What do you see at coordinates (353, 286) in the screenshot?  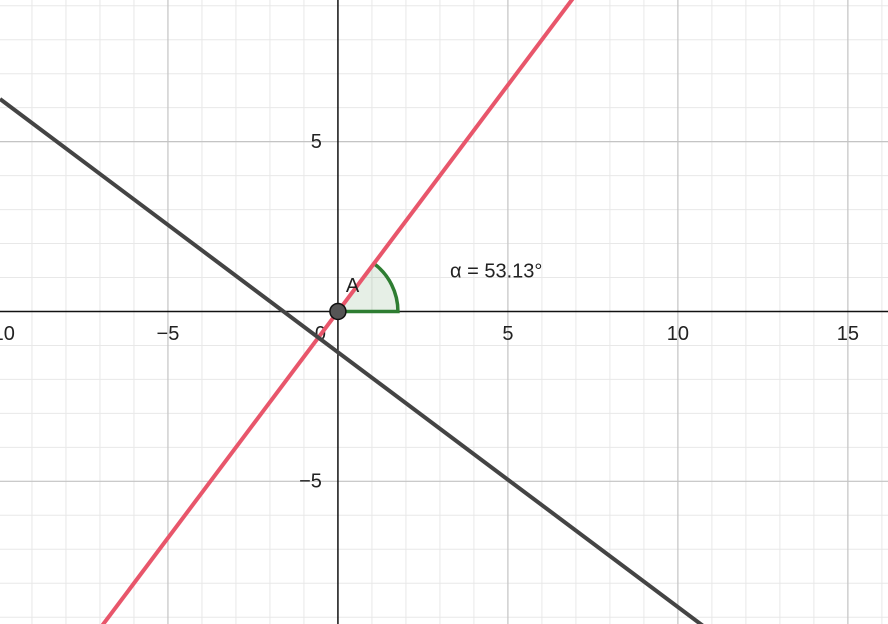 I see `point-label: A` at bounding box center [353, 286].